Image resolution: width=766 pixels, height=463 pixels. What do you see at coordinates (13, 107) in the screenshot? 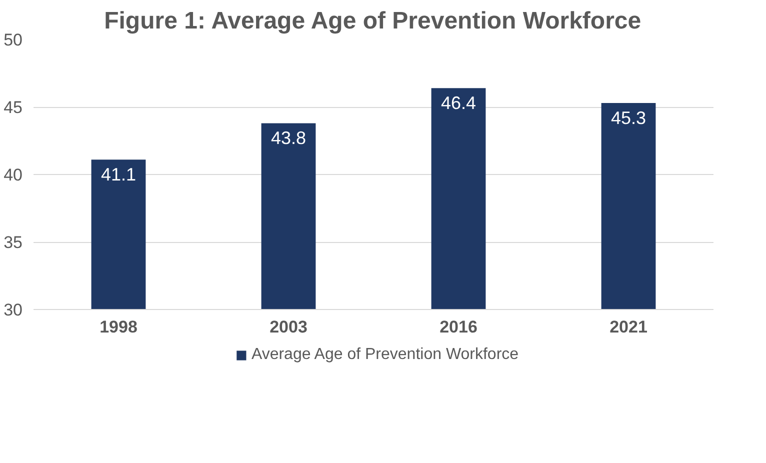
I see `y-tick-label: 45` at bounding box center [13, 107].